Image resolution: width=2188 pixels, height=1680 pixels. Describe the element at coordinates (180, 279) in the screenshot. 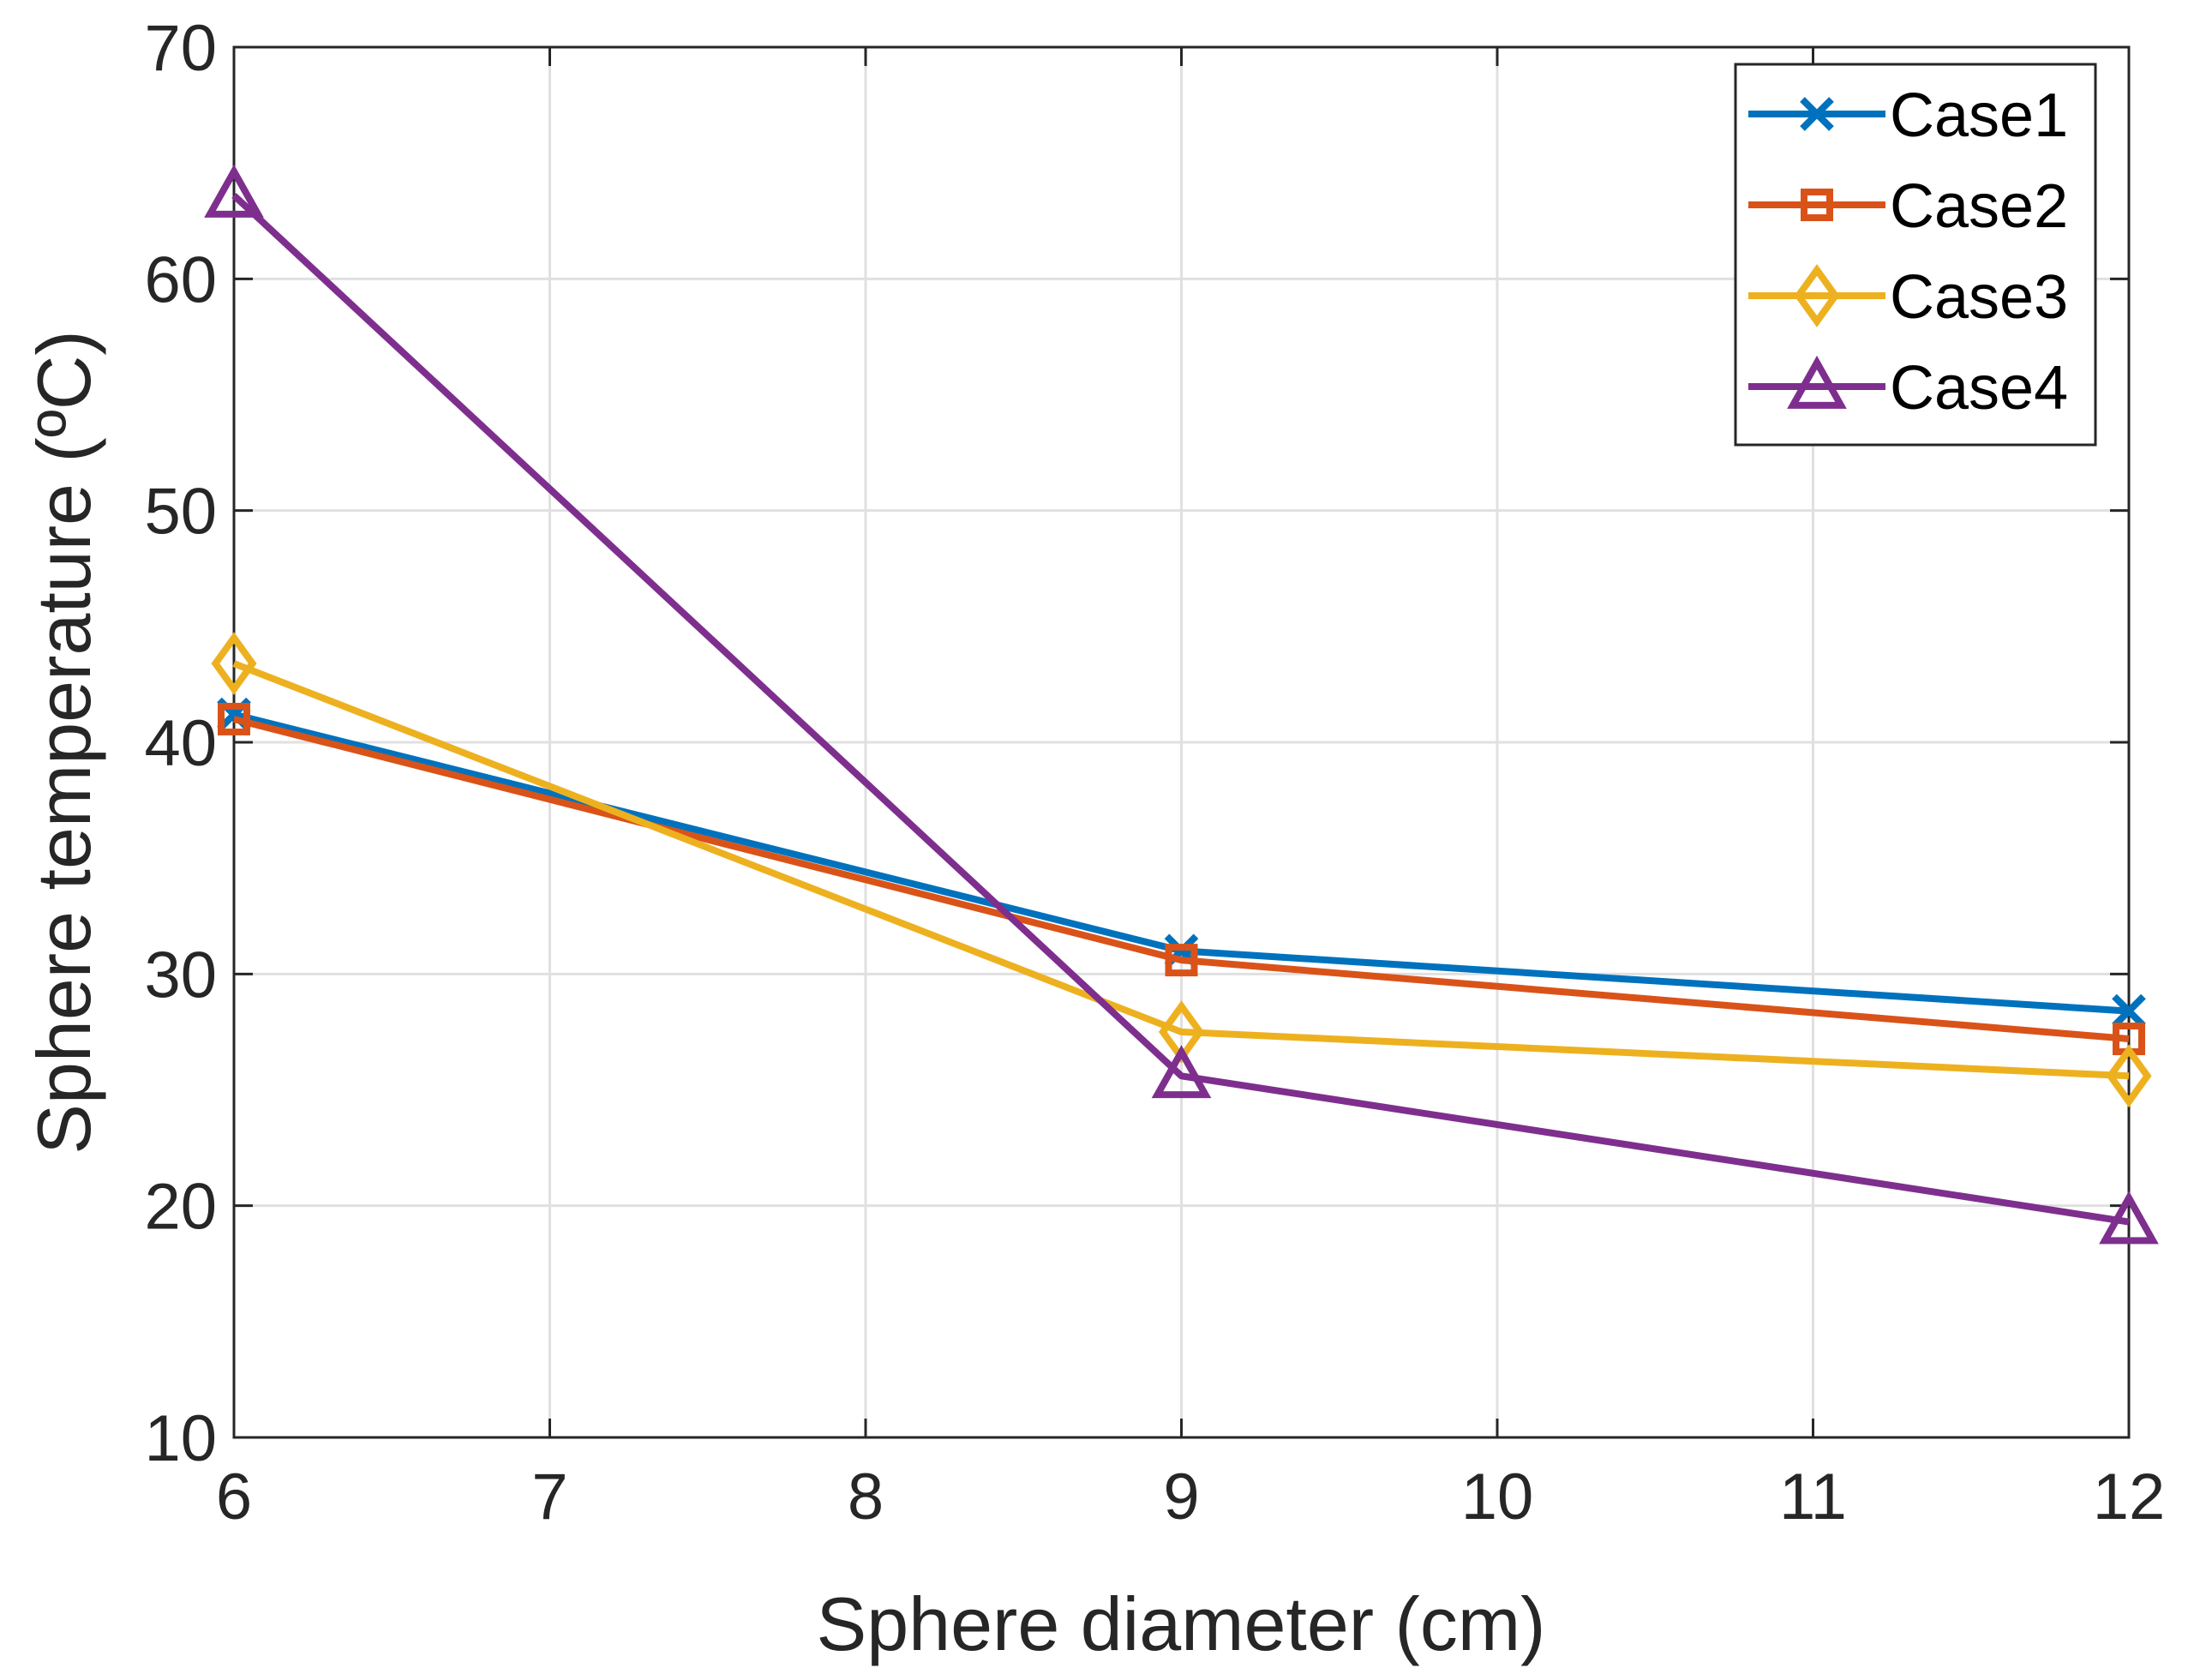

I see `y-tick-label: 60` at that location.